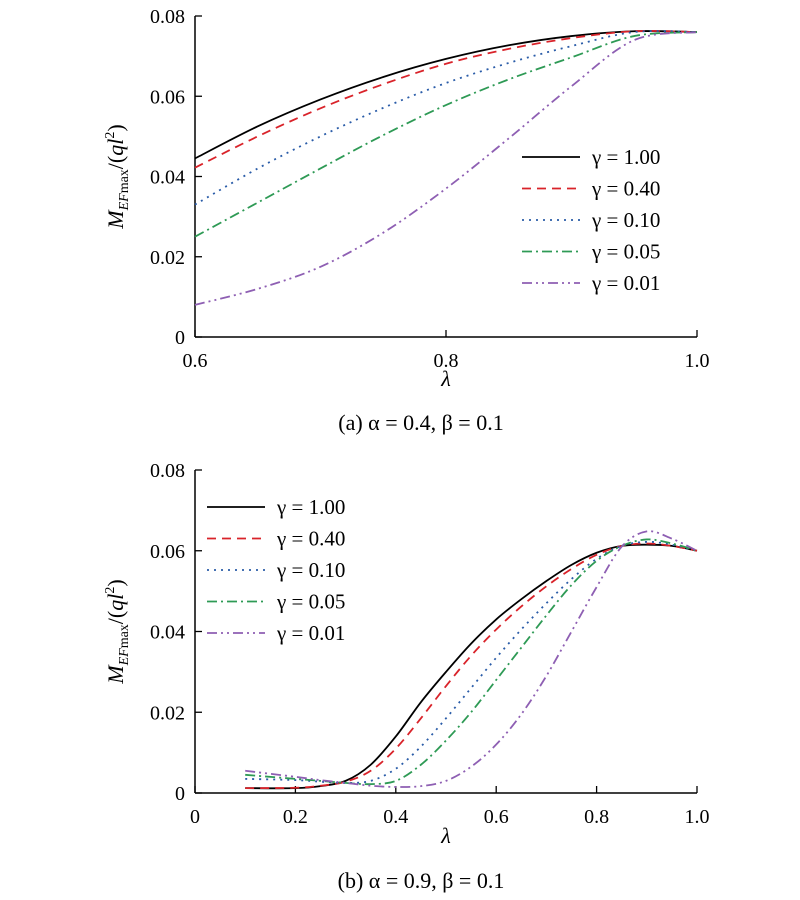 This screenshot has height=900, width=800. Describe the element at coordinates (395, 817) in the screenshot. I see `x-tick-label: 0.4` at that location.